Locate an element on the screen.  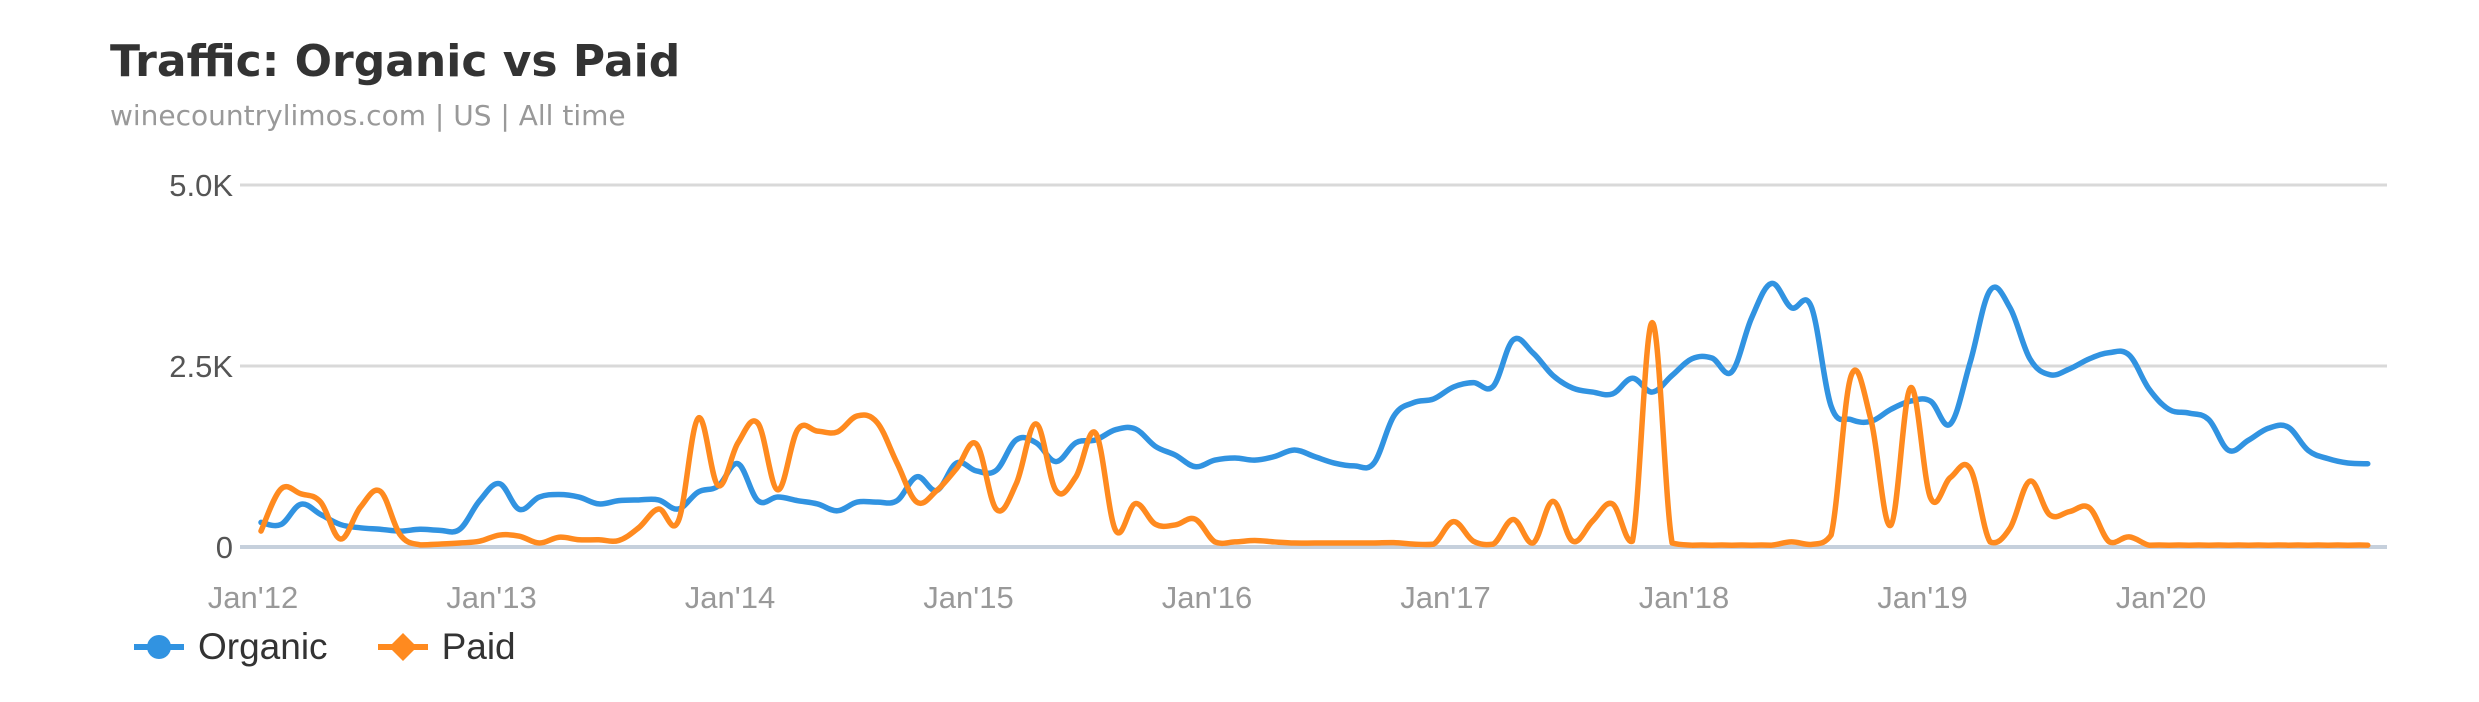
x-tick-label: Jan'16 is located at coordinates (1207, 597).